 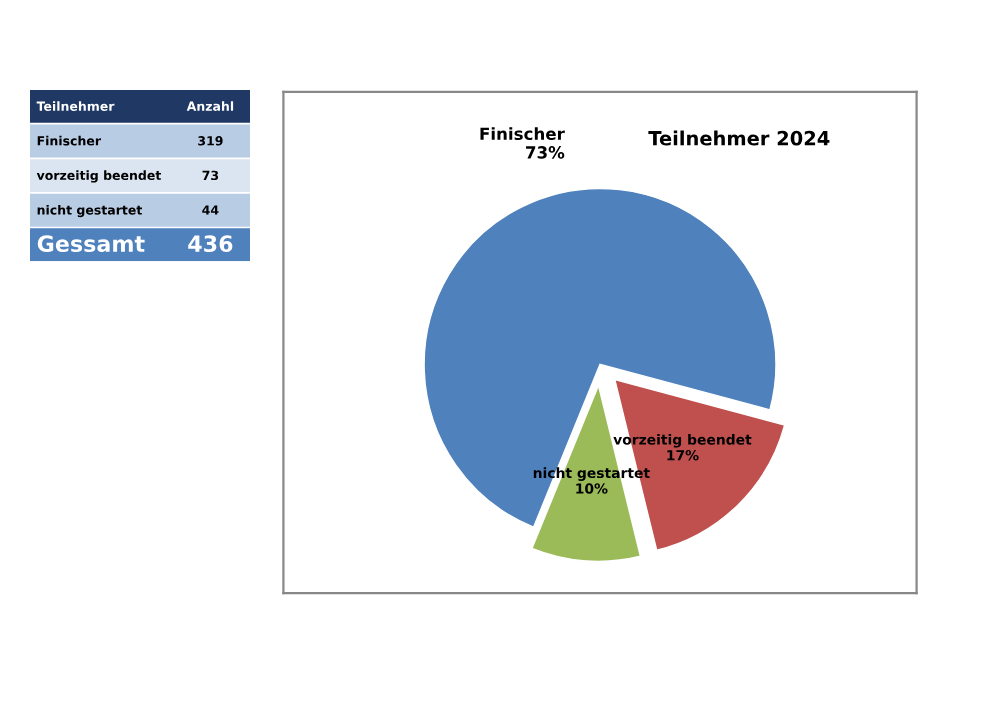 What do you see at coordinates (739, 138) in the screenshot?
I see `chart-title: Teilnehmer 2024` at bounding box center [739, 138].